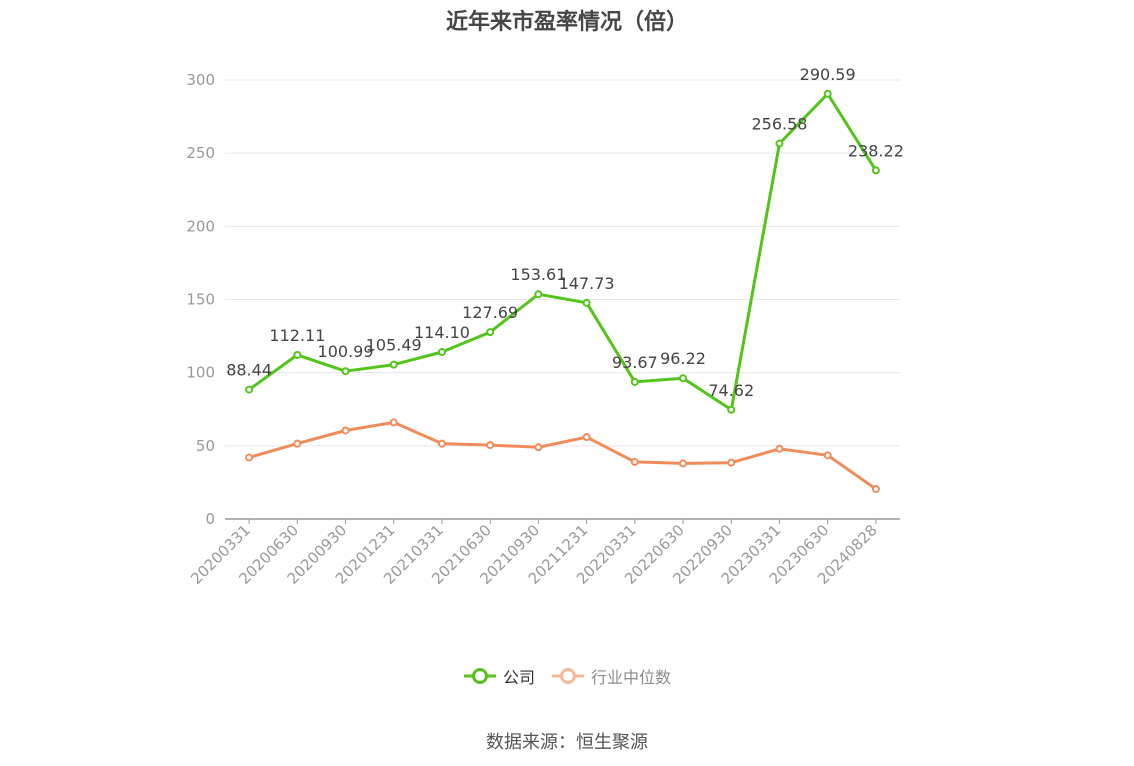 The image size is (1134, 766). I want to click on legend: 公司 行业中位数, so click(567, 676).